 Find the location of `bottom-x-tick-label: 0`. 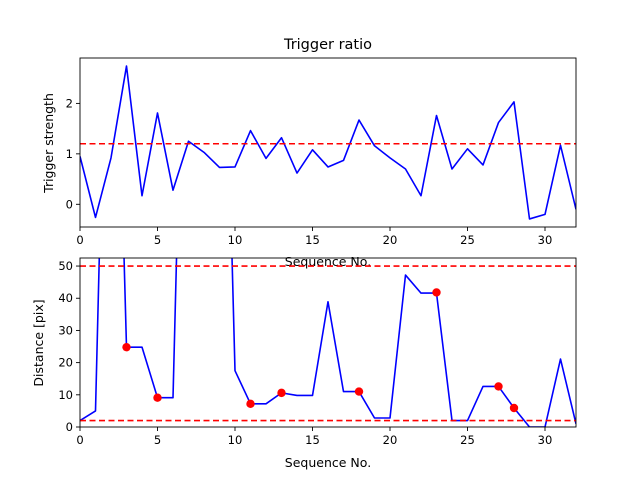

bottom-x-tick-label: 0 is located at coordinates (79, 440).